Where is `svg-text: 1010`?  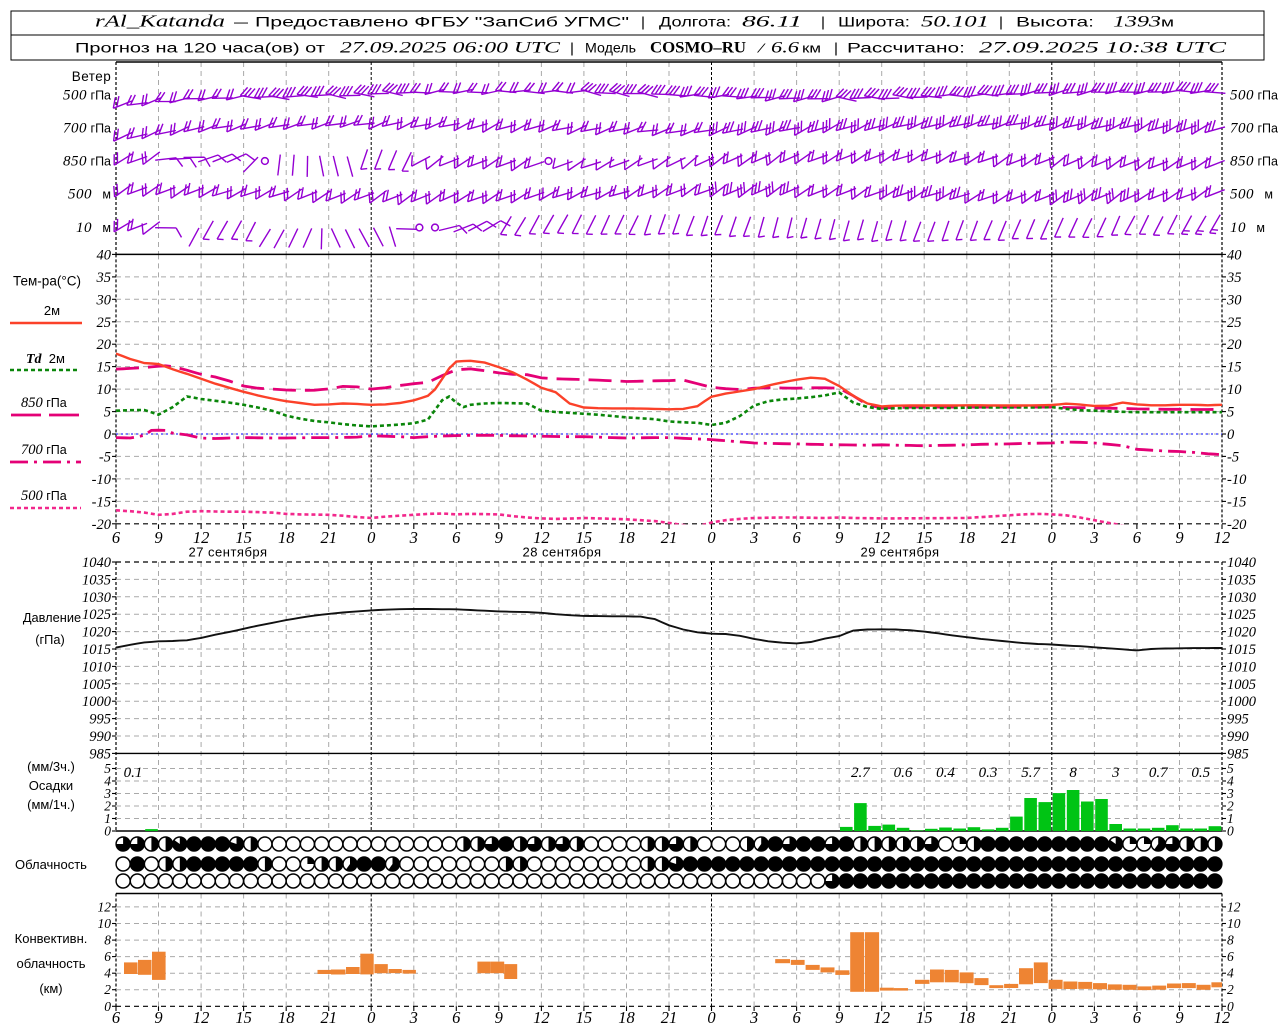
svg-text: 1010 is located at coordinates (1242, 667).